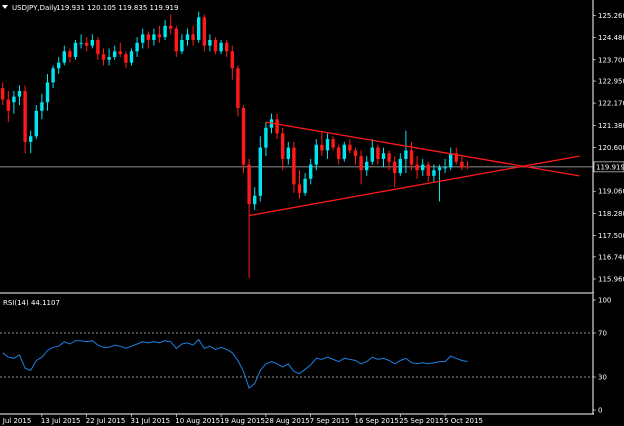 This screenshot has height=426, width=624. I want to click on price-tick-label: 122.170, so click(611, 104).